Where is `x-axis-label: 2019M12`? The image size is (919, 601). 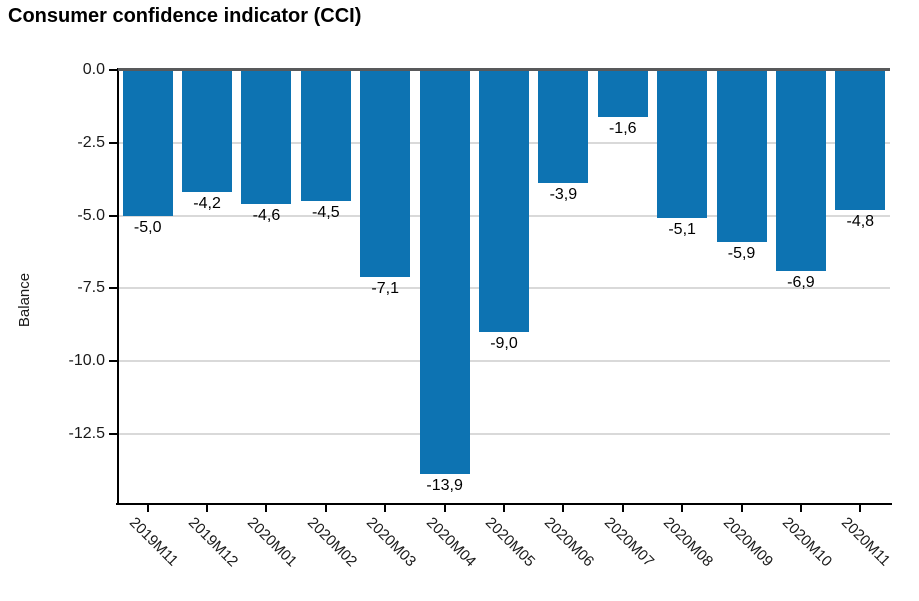 x-axis-label: 2019M12 is located at coordinates (213, 542).